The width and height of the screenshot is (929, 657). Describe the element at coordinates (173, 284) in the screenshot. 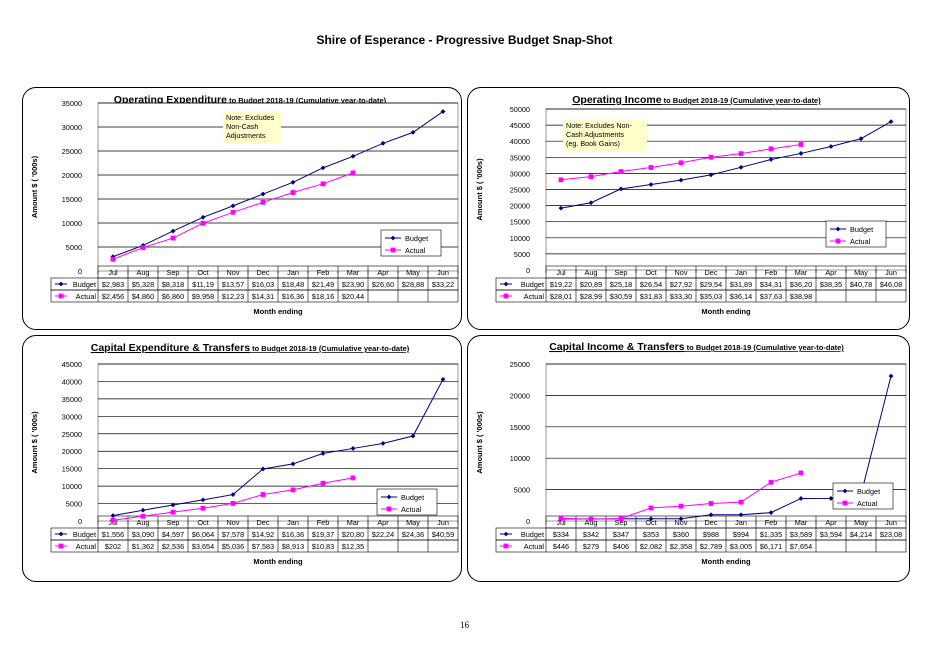

I see `table-cell: $8,318` at that location.